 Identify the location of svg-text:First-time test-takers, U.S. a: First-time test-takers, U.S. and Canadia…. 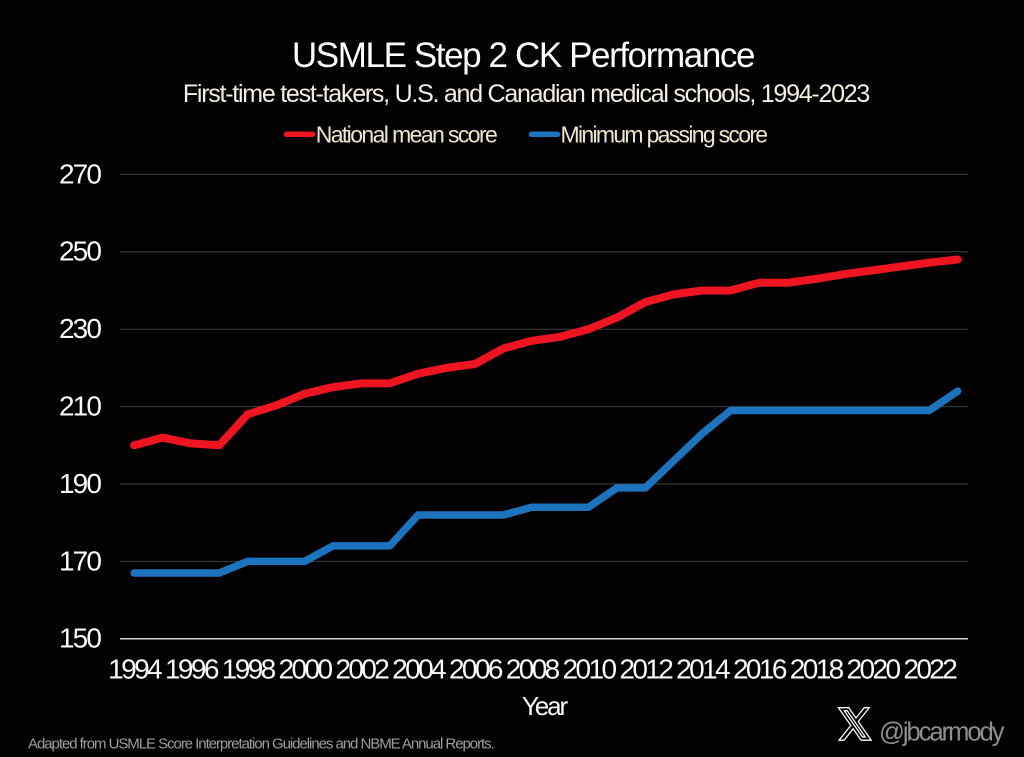
(526, 94).